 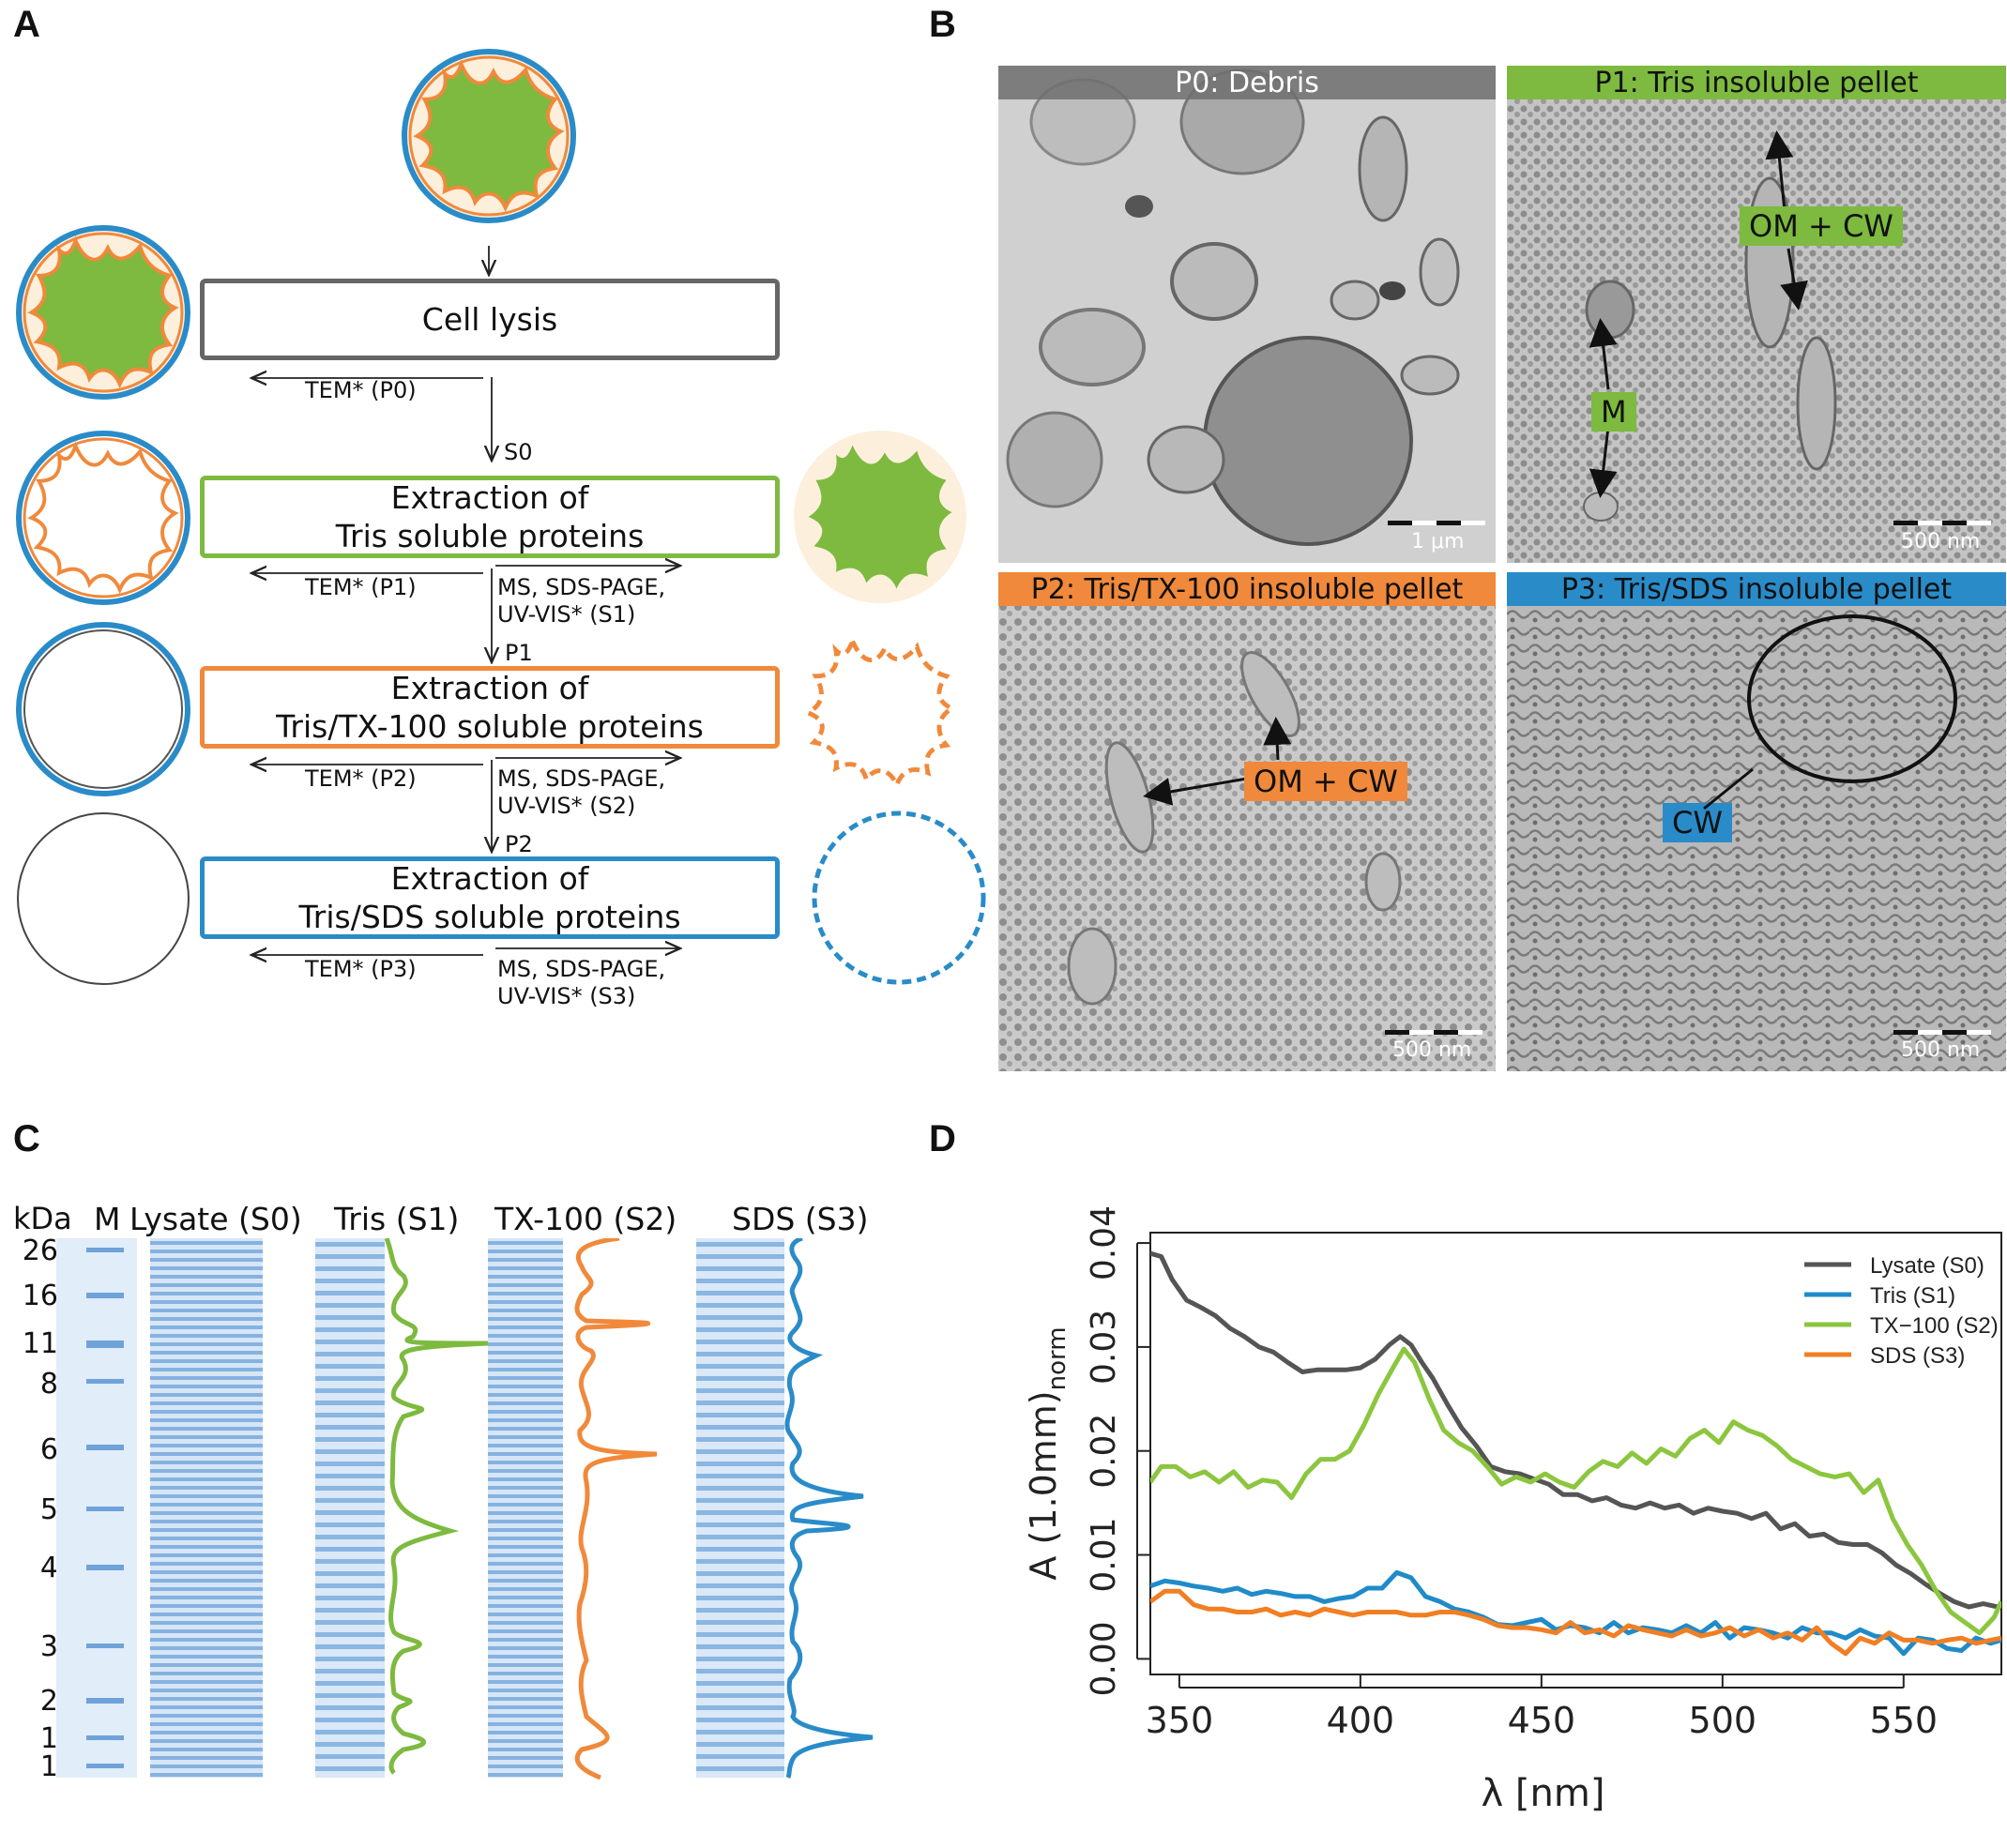 What do you see at coordinates (361, 587) in the screenshot?
I see `tem-p1-label: TEM* (P1)` at bounding box center [361, 587].